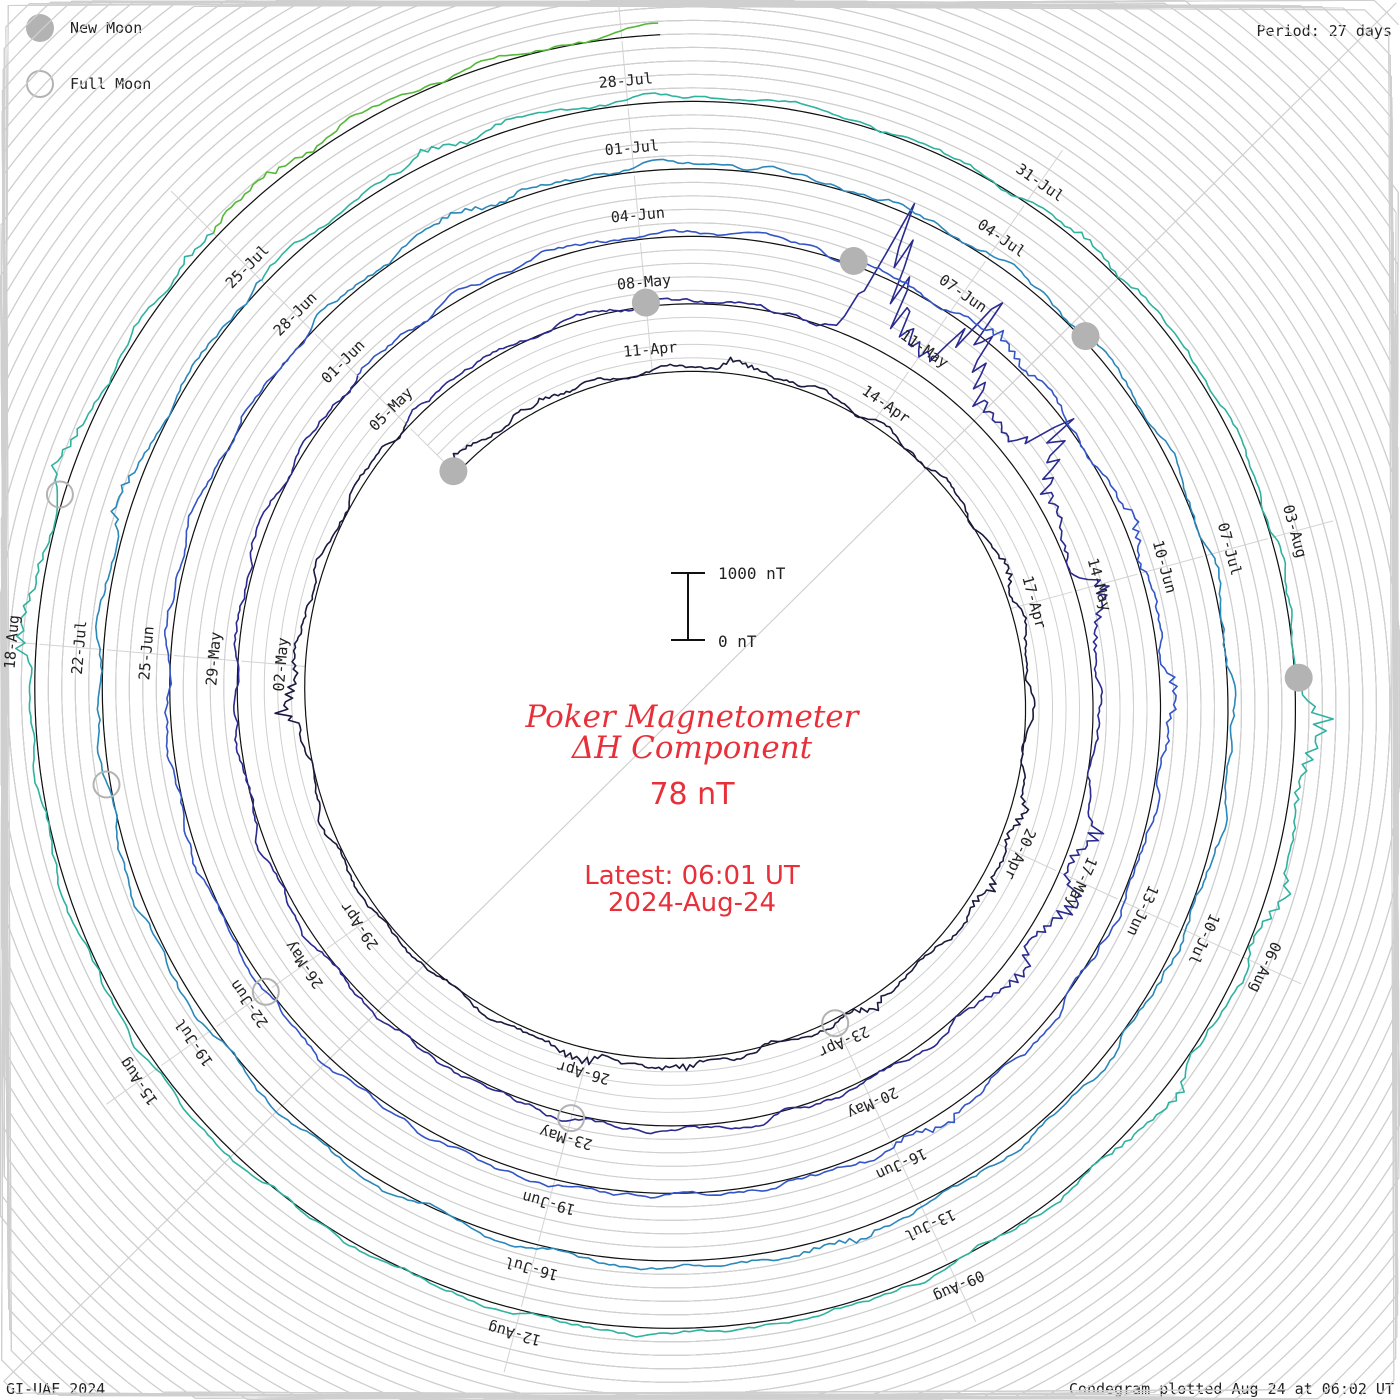 The image size is (1400, 1400). I want to click on date-label: 14-May, so click(1100, 584).